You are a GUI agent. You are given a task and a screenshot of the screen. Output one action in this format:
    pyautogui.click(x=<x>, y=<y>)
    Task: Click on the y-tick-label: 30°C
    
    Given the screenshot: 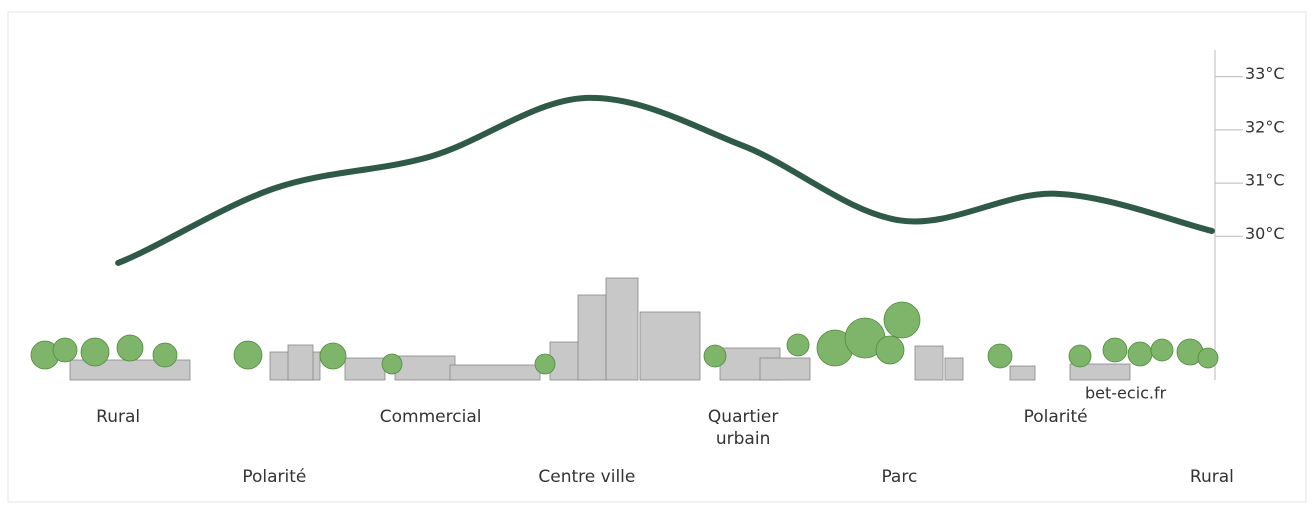 What is the action you would take?
    pyautogui.click(x=1265, y=233)
    